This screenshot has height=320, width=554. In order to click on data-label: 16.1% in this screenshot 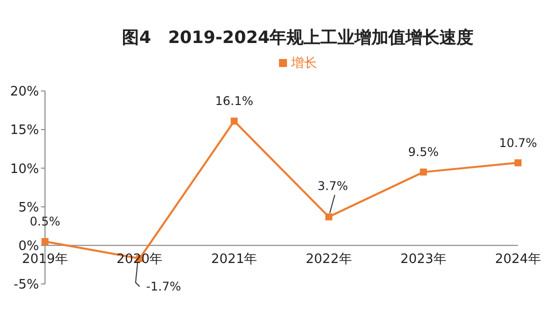, I will do `click(234, 101)`.